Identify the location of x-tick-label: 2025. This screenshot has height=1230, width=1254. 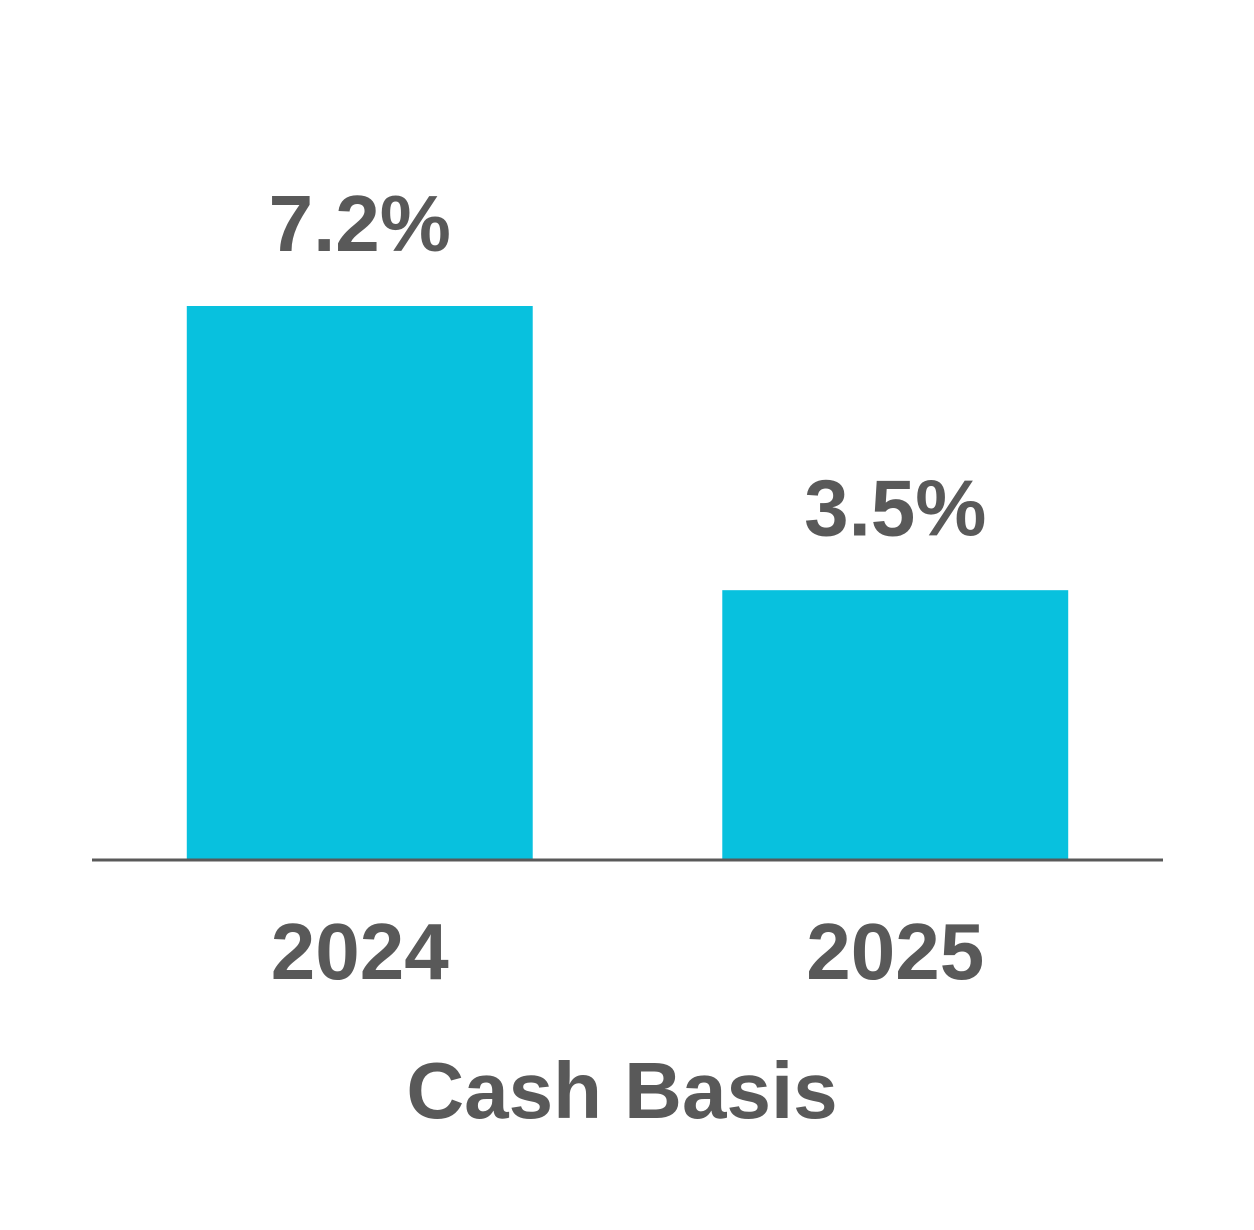
(895, 951).